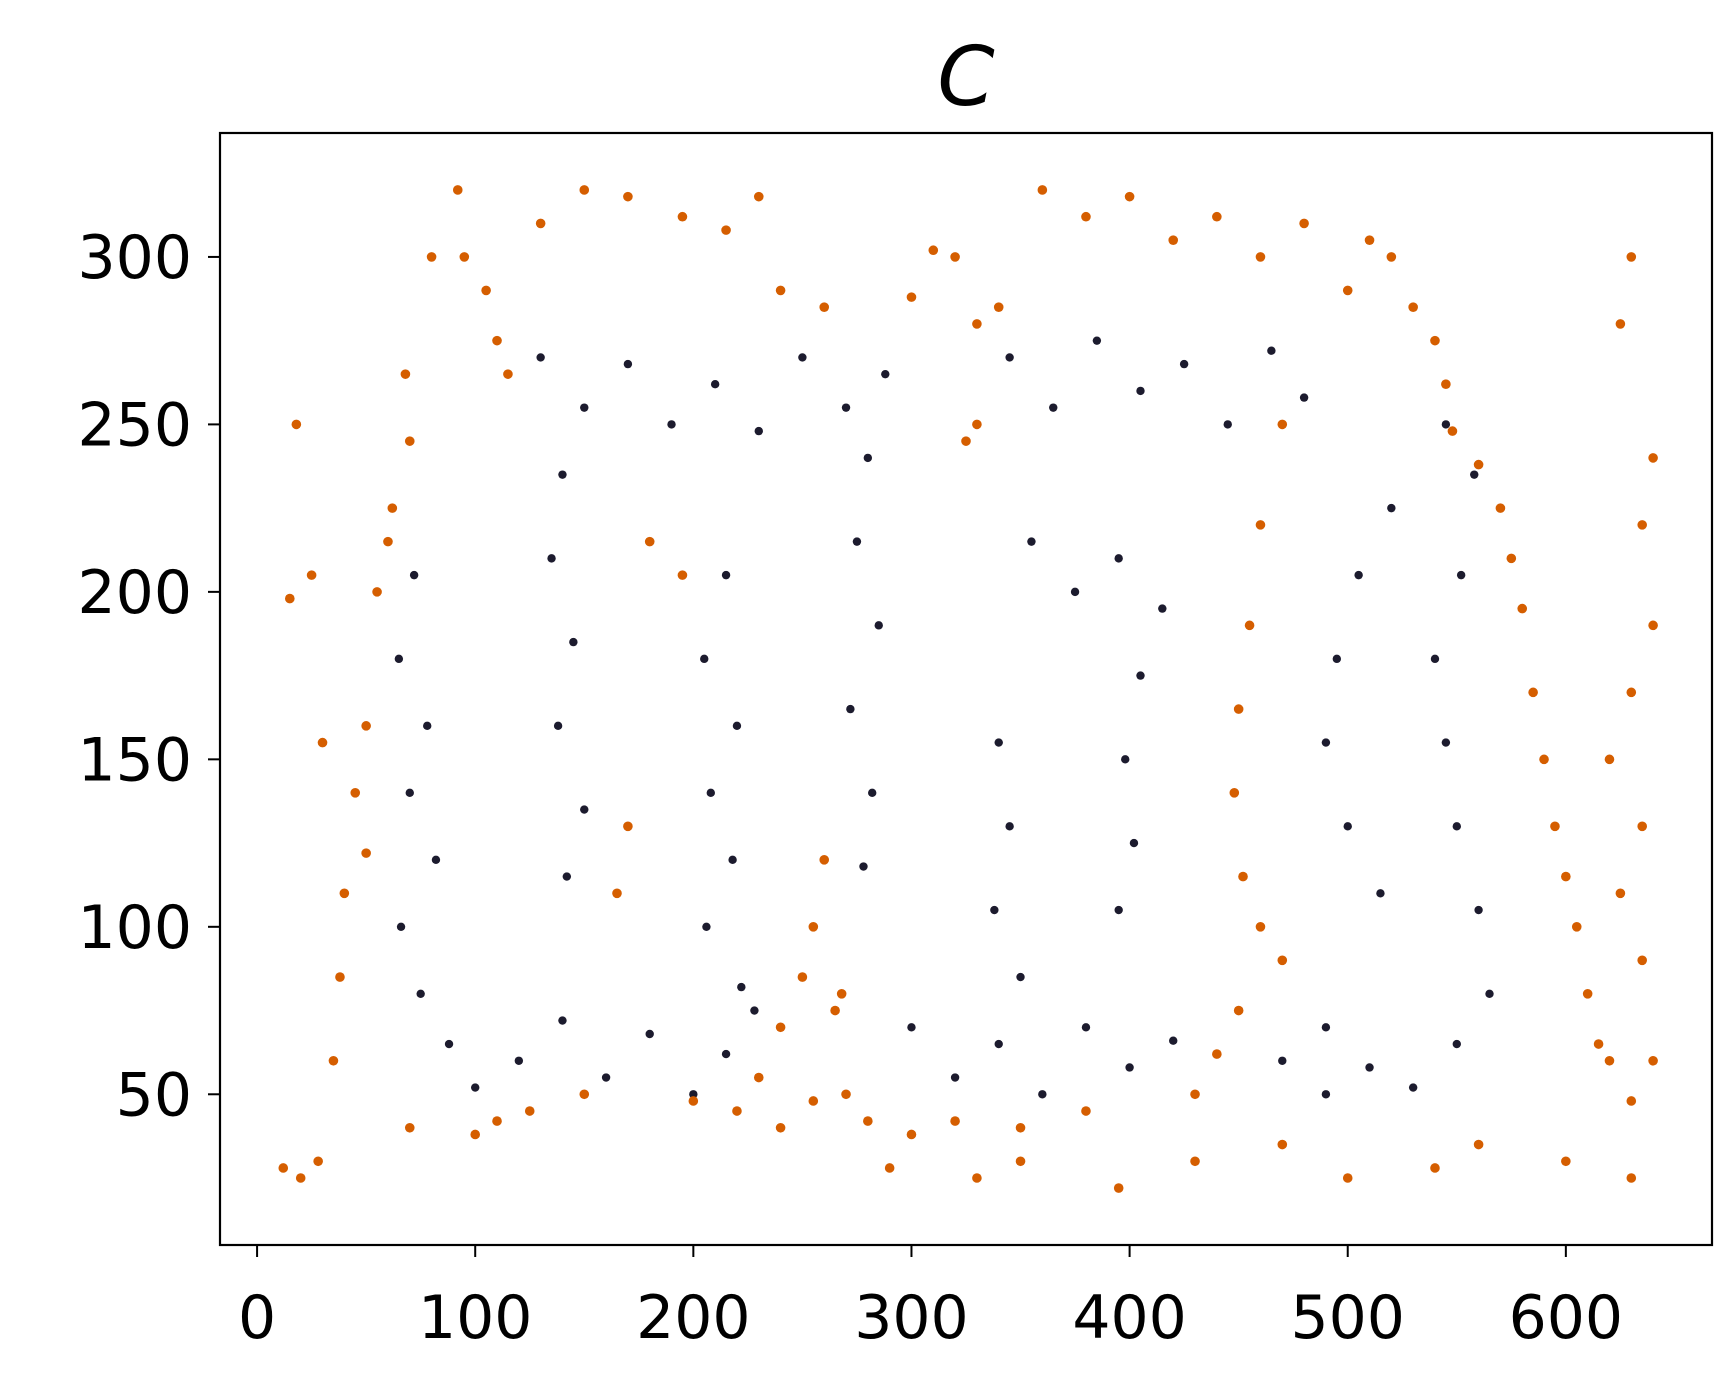 Image resolution: width=1736 pixels, height=1382 pixels. I want to click on y-tick-label-6: 300, so click(134, 258).